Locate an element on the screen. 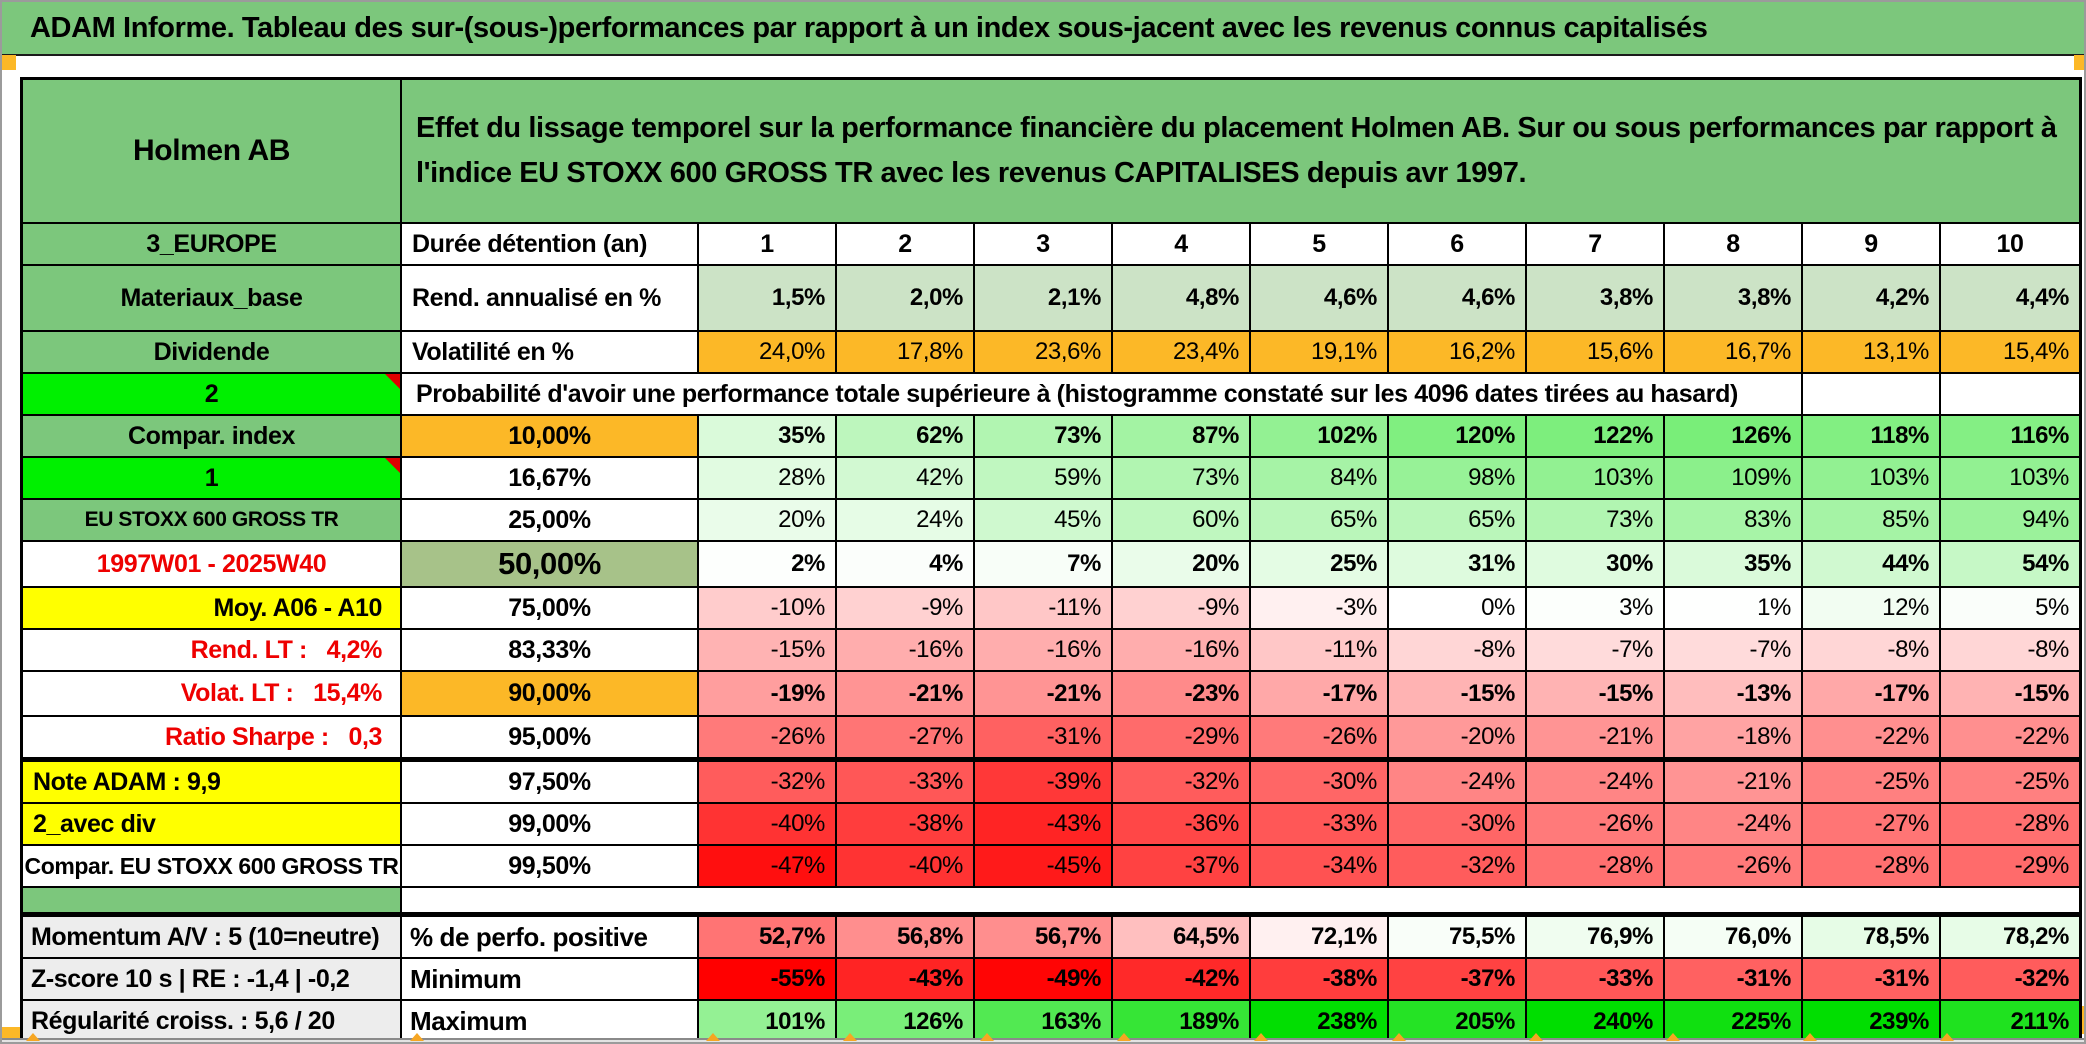 The height and width of the screenshot is (1044, 2086). value-cell-p16-67-y1: 28% is located at coordinates (768, 479).